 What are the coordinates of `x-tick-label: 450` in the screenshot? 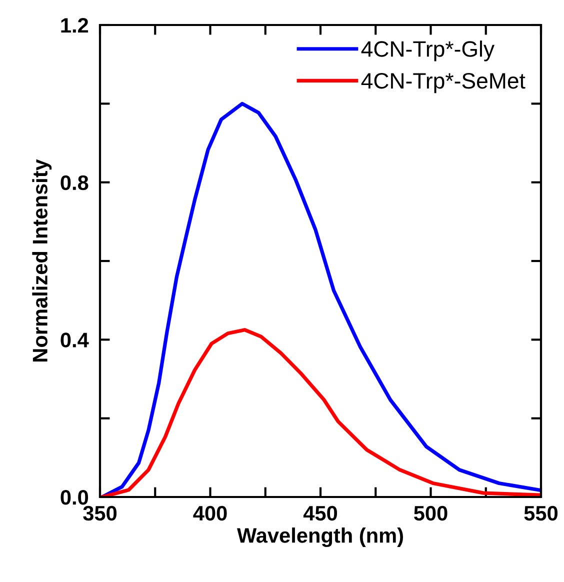 It's located at (320, 513).